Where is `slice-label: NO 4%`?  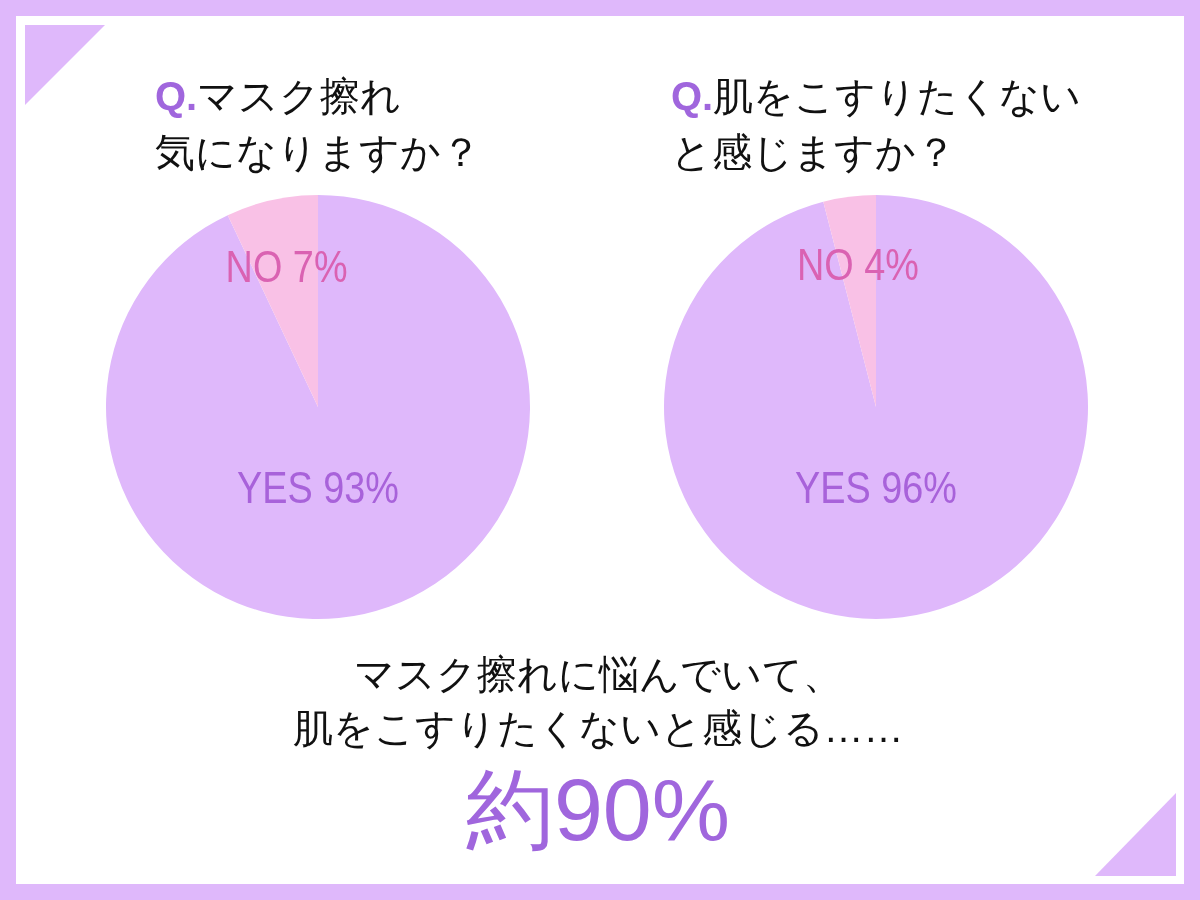 slice-label: NO 4% is located at coordinates (857, 265).